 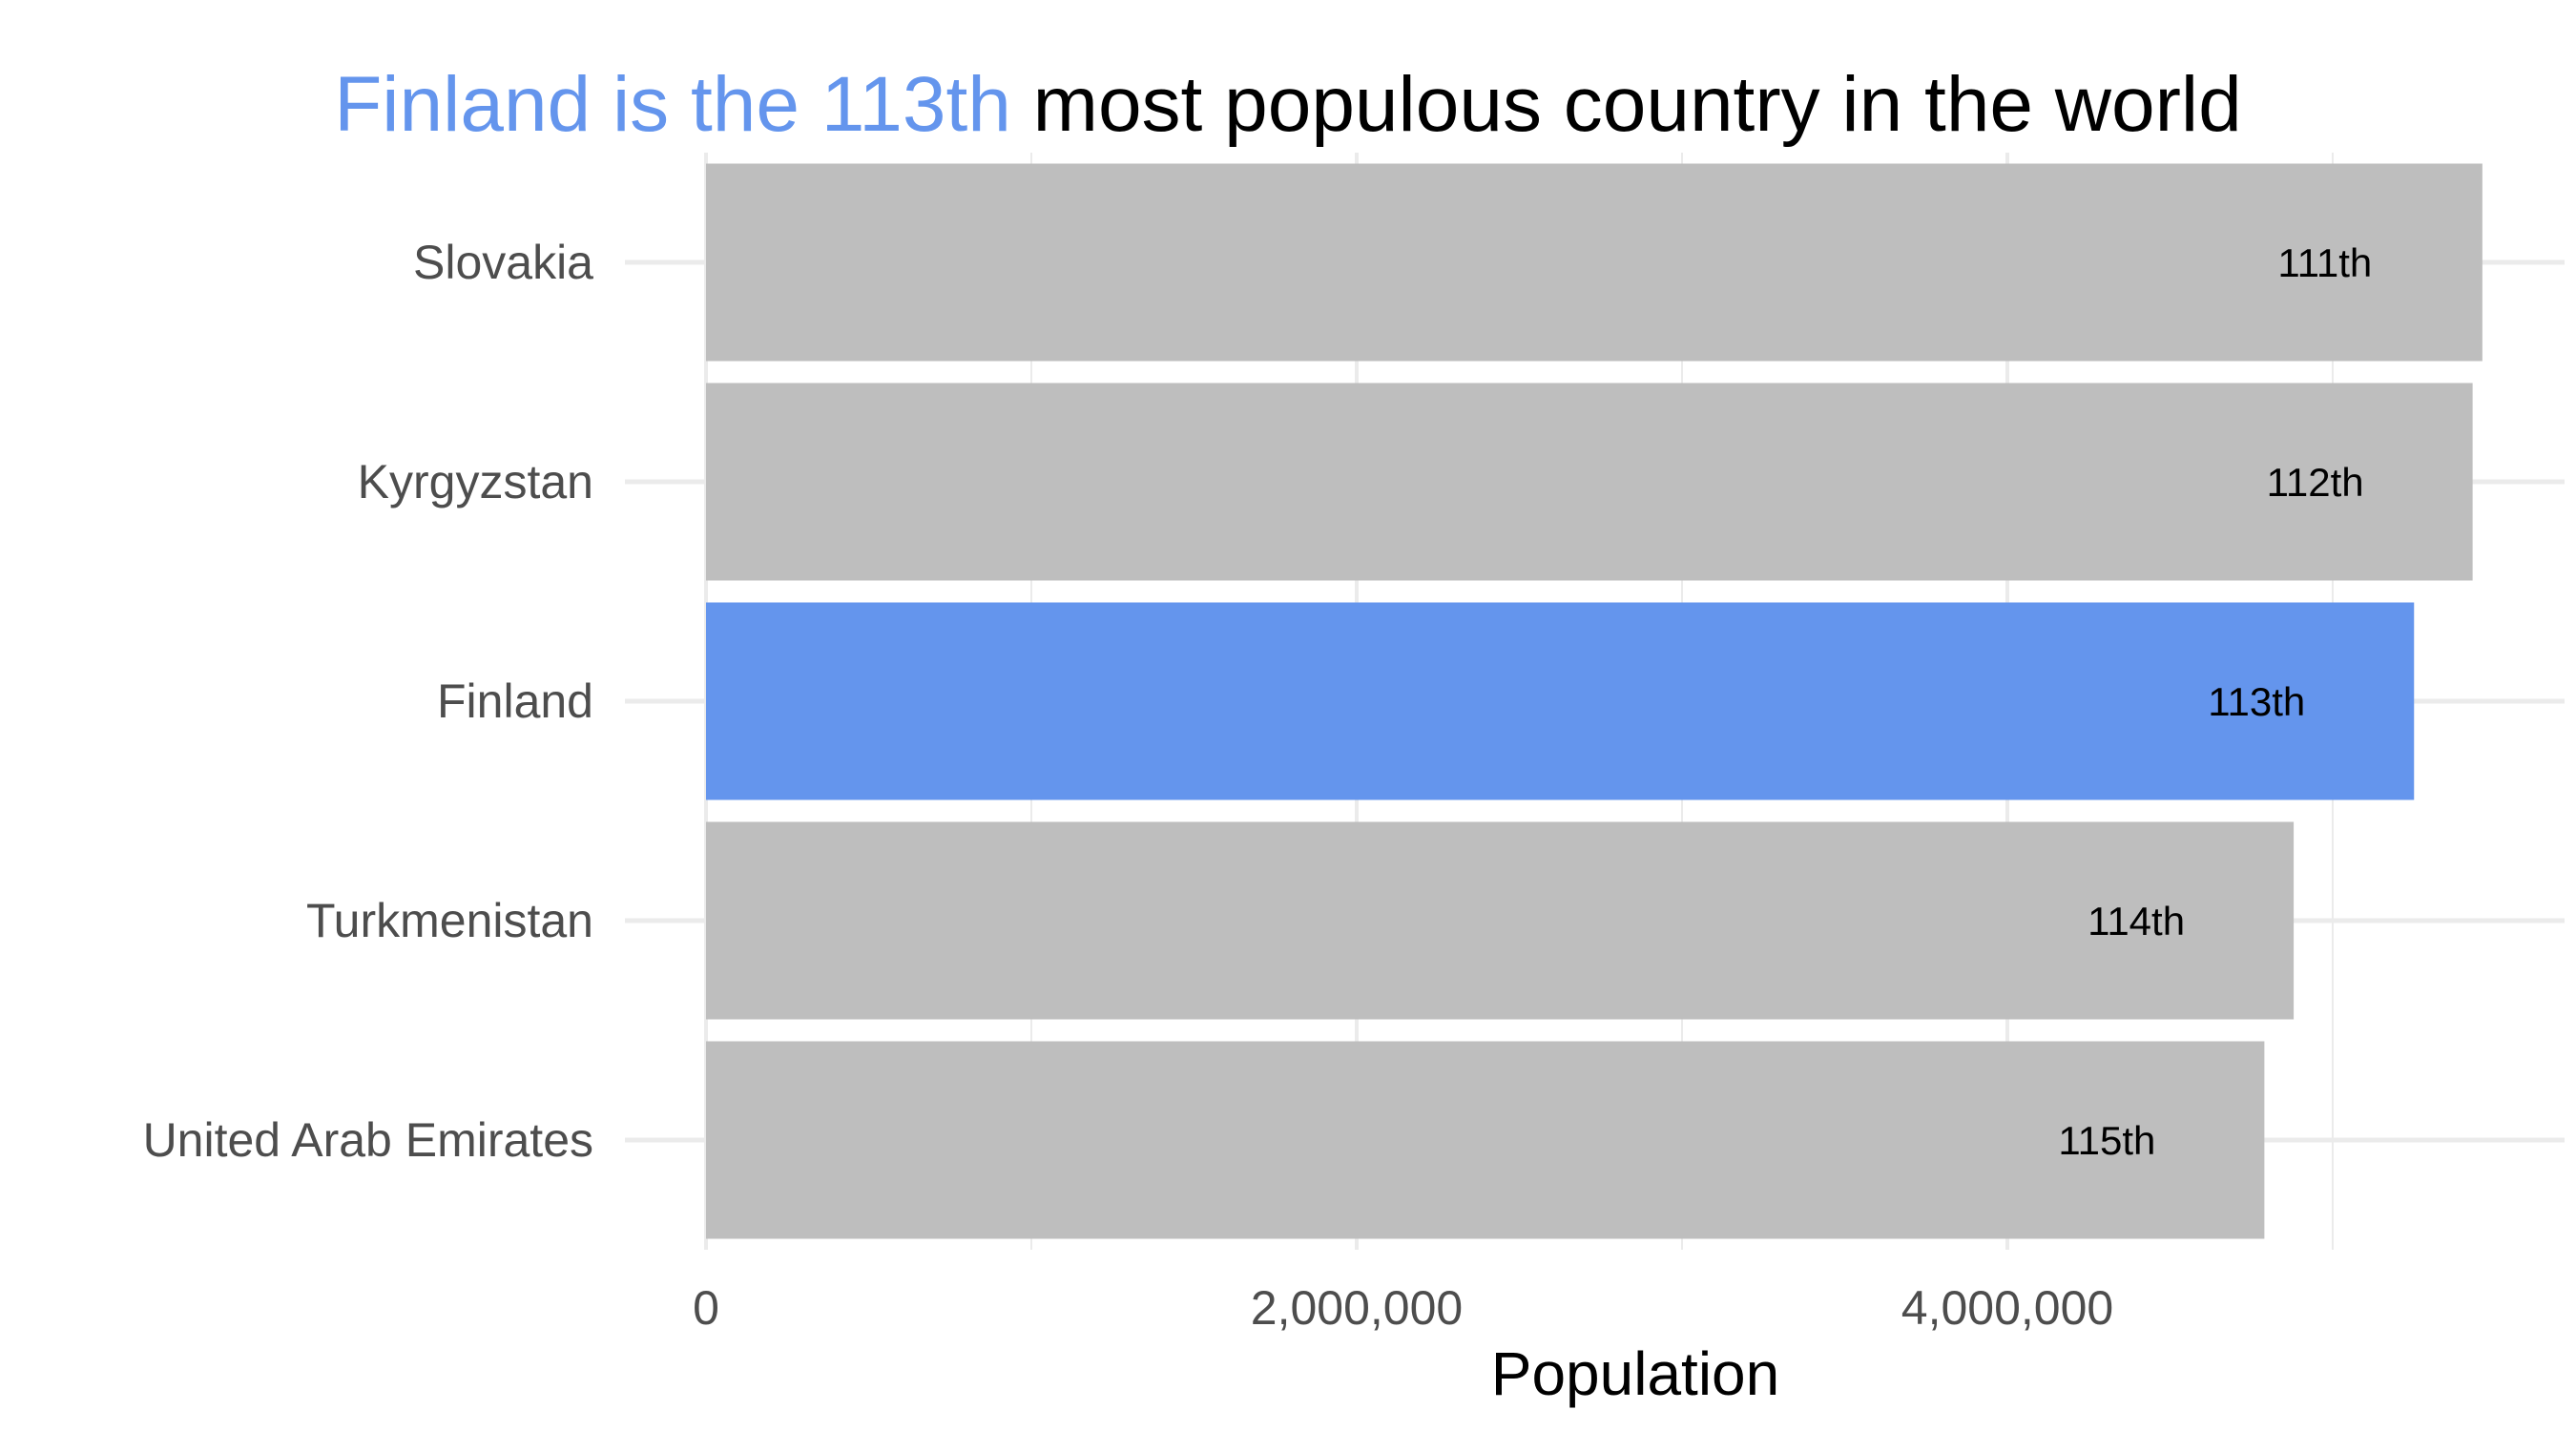 What do you see at coordinates (475, 481) in the screenshot?
I see `y-tick-label: Kyrgyzstan` at bounding box center [475, 481].